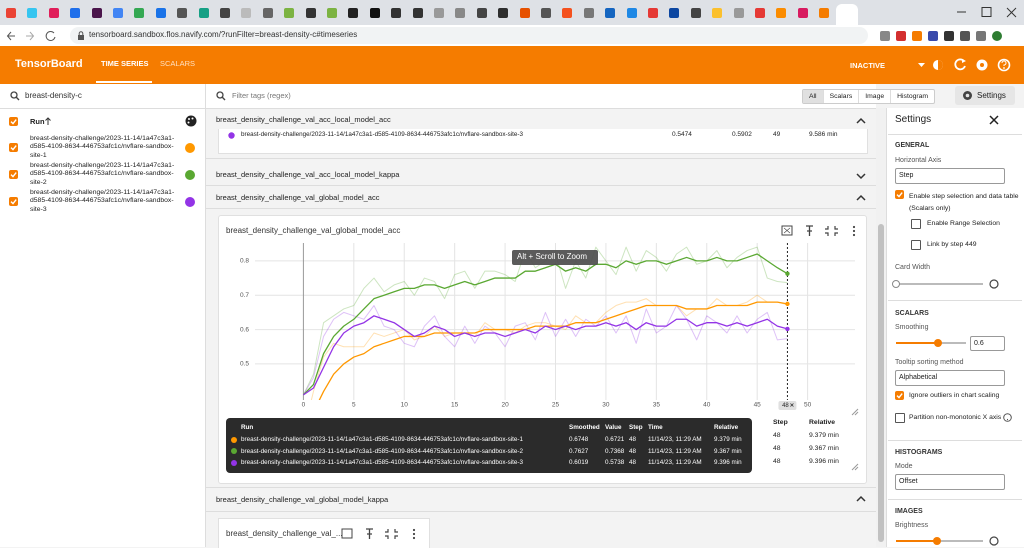 Image resolution: width=1024 pixels, height=548 pixels. Describe the element at coordinates (840, 96) in the screenshot. I see `filter-button: Scalars` at that location.